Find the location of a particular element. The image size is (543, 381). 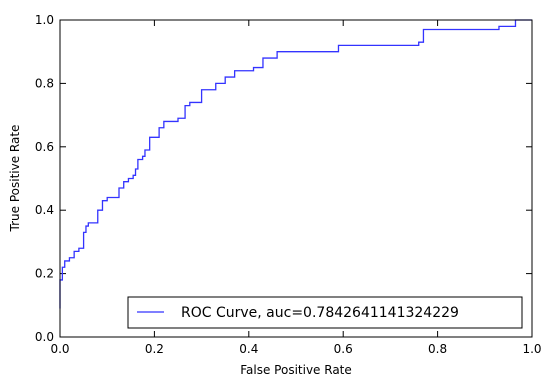

legend-box is located at coordinates (325, 312).